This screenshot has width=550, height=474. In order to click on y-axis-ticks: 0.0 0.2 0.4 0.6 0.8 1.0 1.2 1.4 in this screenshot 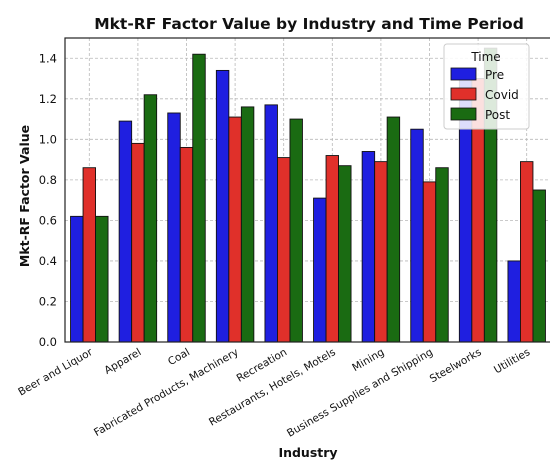, I will do `click(48, 200)`.